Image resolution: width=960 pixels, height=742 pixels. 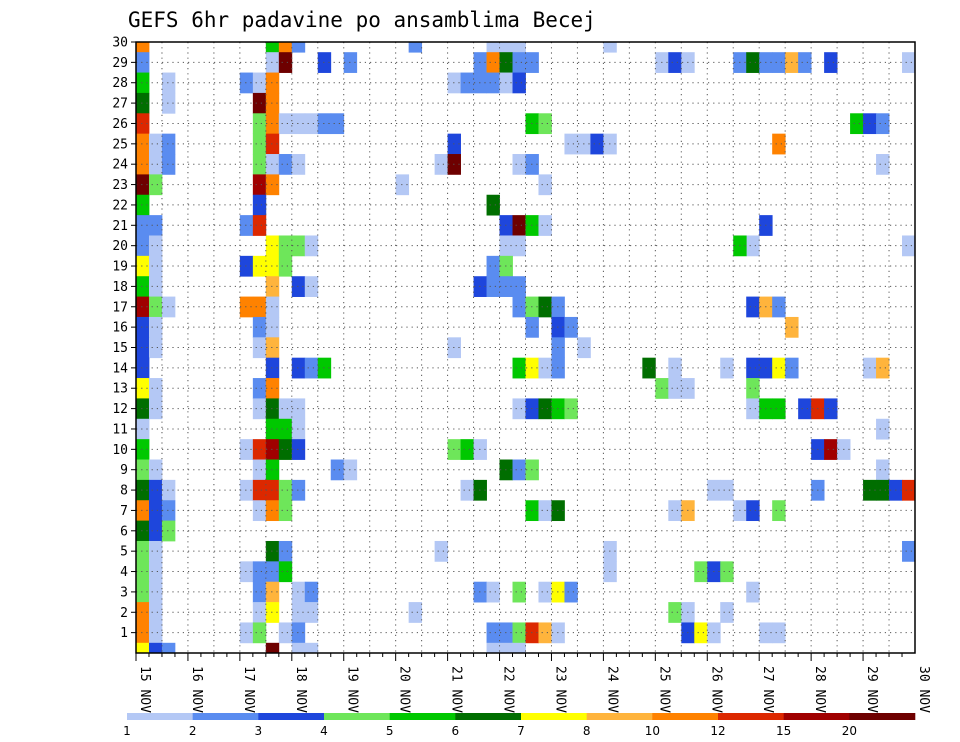 What do you see at coordinates (120, 43) in the screenshot?
I see `y-tick-label: 30` at bounding box center [120, 43].